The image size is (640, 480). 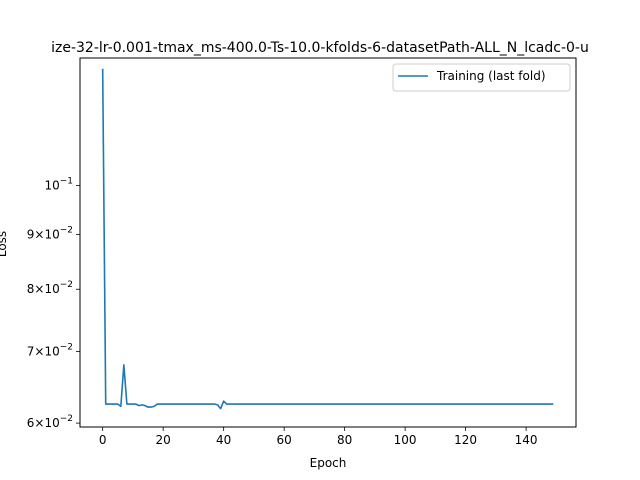 I want to click on x-tick-label: 20, so click(x=163, y=440).